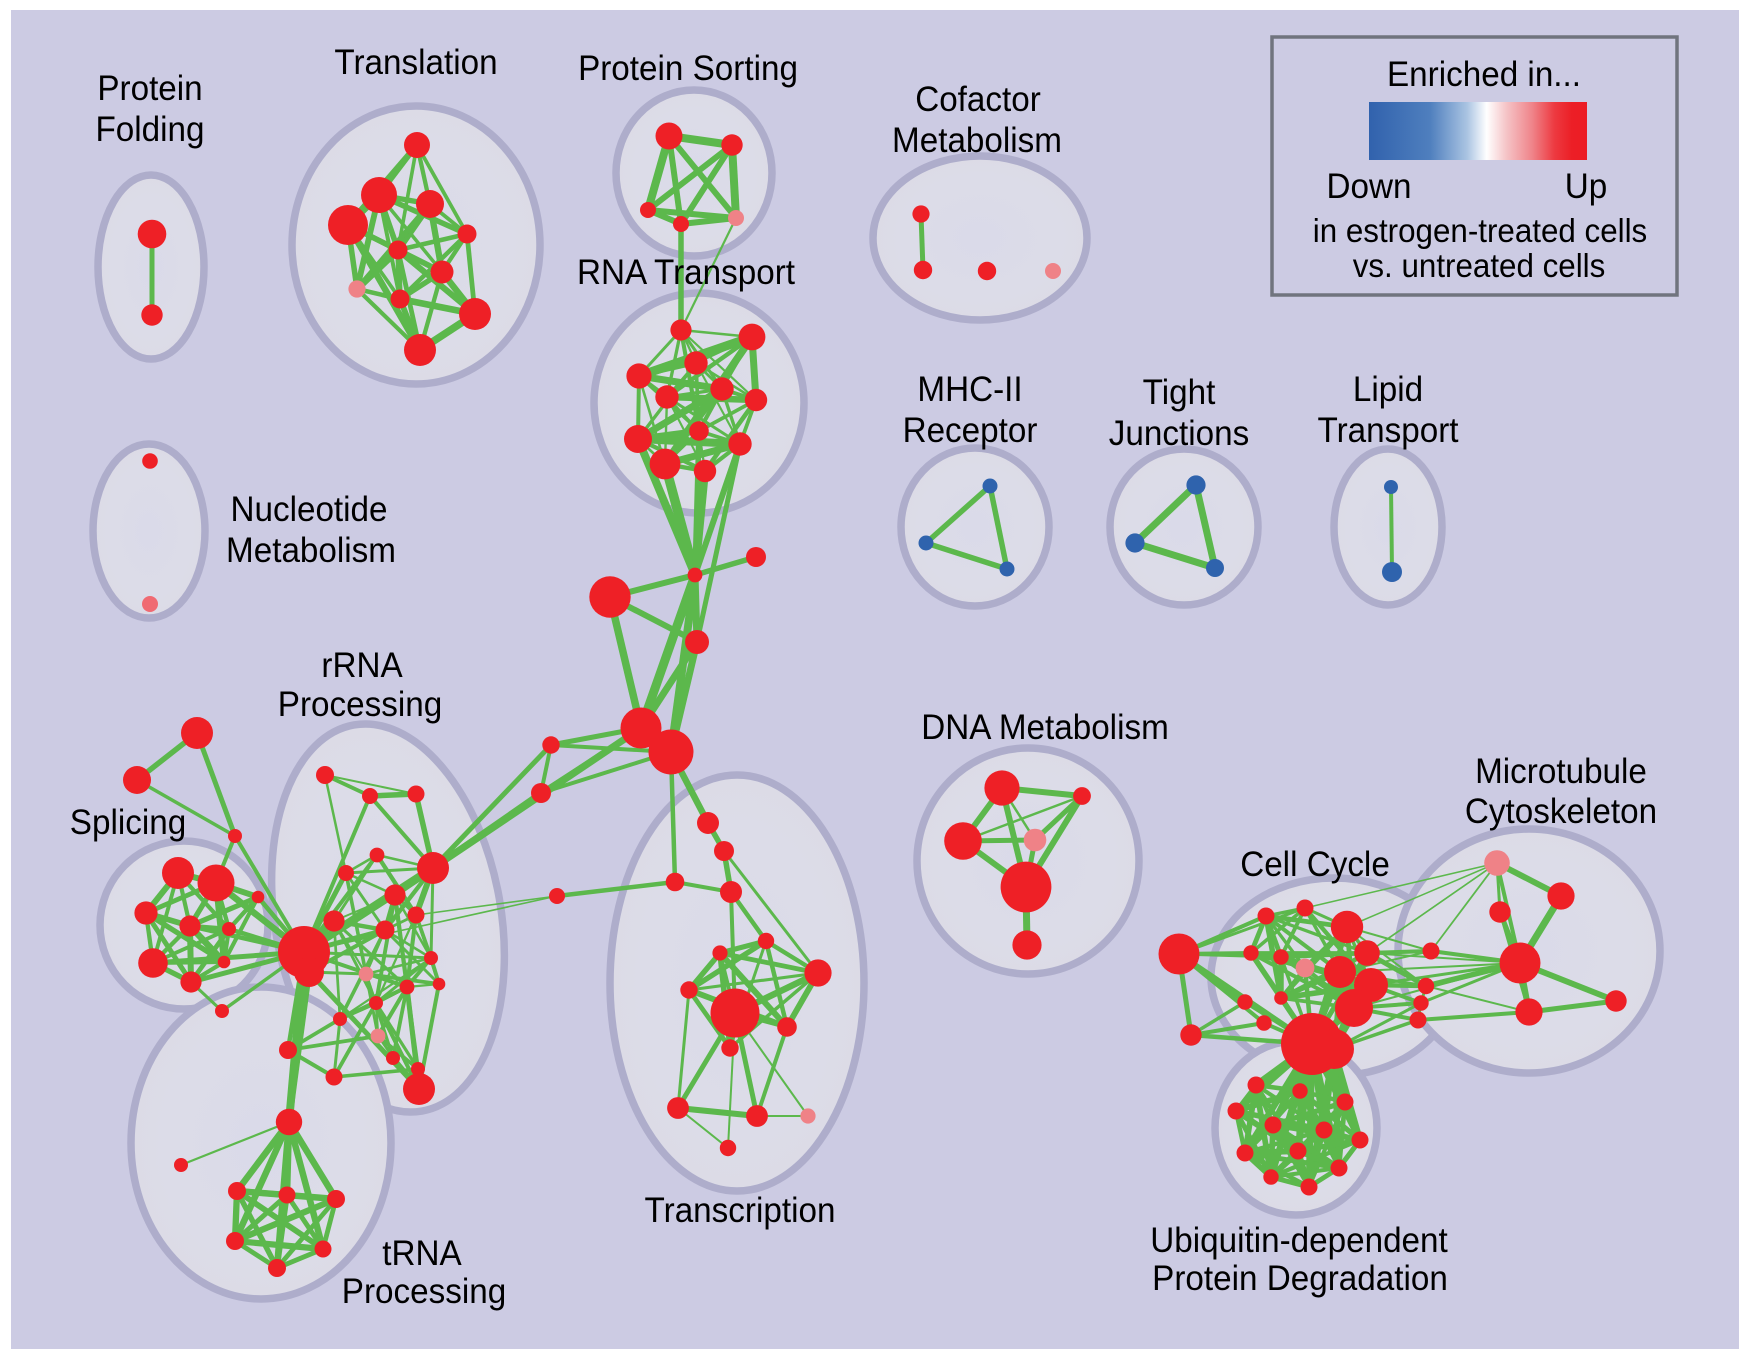 This screenshot has width=1750, height=1360. What do you see at coordinates (1388, 389) in the screenshot?
I see `svg-text: Lipid` at bounding box center [1388, 389].